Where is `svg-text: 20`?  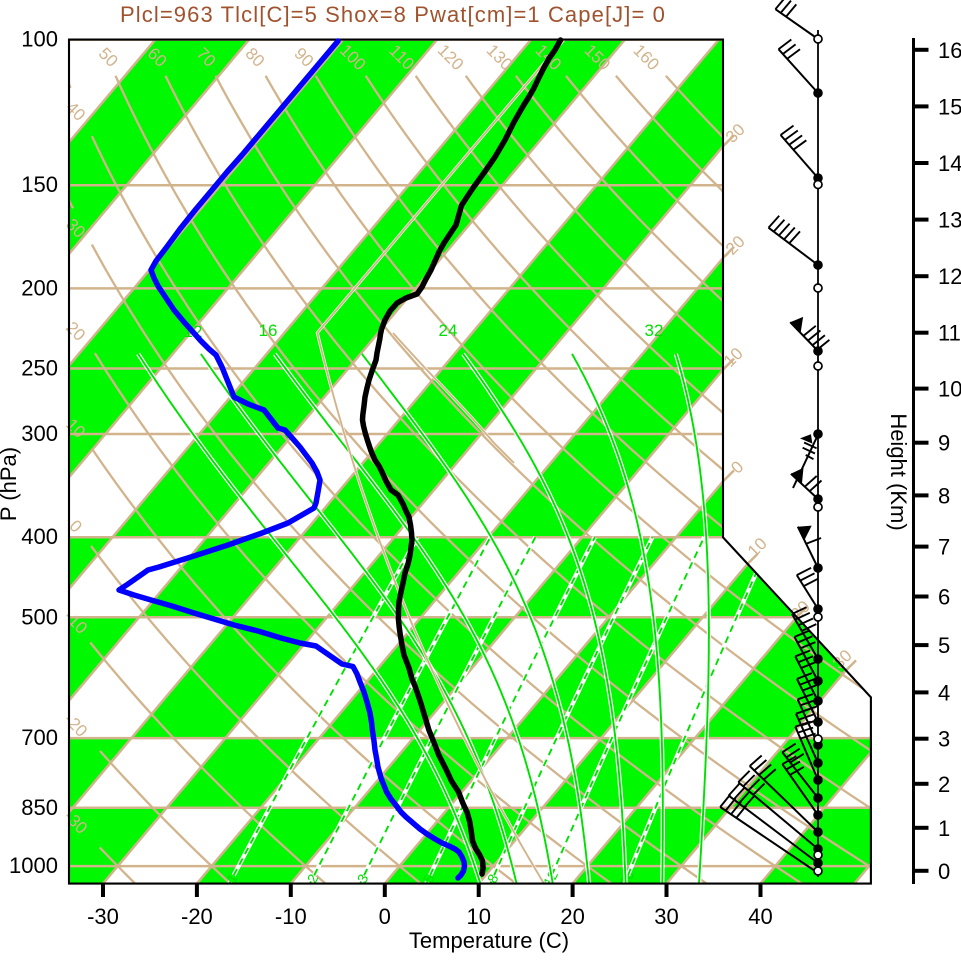
svg-text: 20 is located at coordinates (572, 916).